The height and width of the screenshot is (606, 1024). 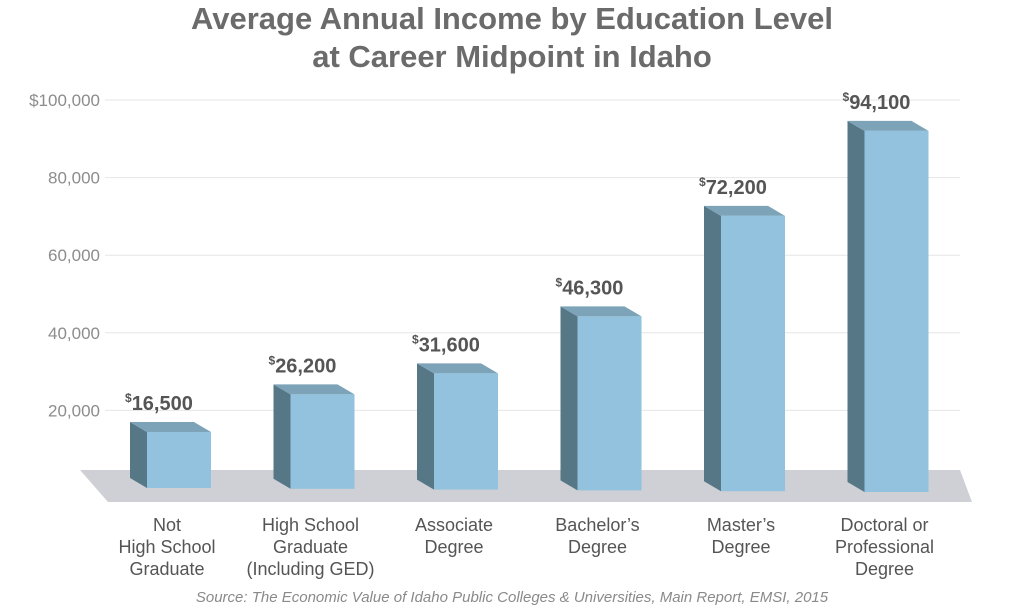 I want to click on bar-value-label: $31,600, so click(x=446, y=344).